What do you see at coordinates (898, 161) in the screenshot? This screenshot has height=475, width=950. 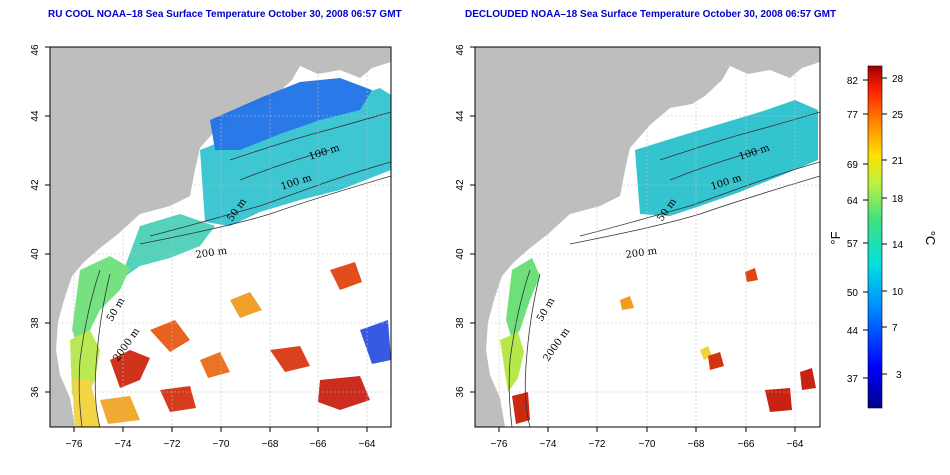 I see `c-tick-label: 21` at bounding box center [898, 161].